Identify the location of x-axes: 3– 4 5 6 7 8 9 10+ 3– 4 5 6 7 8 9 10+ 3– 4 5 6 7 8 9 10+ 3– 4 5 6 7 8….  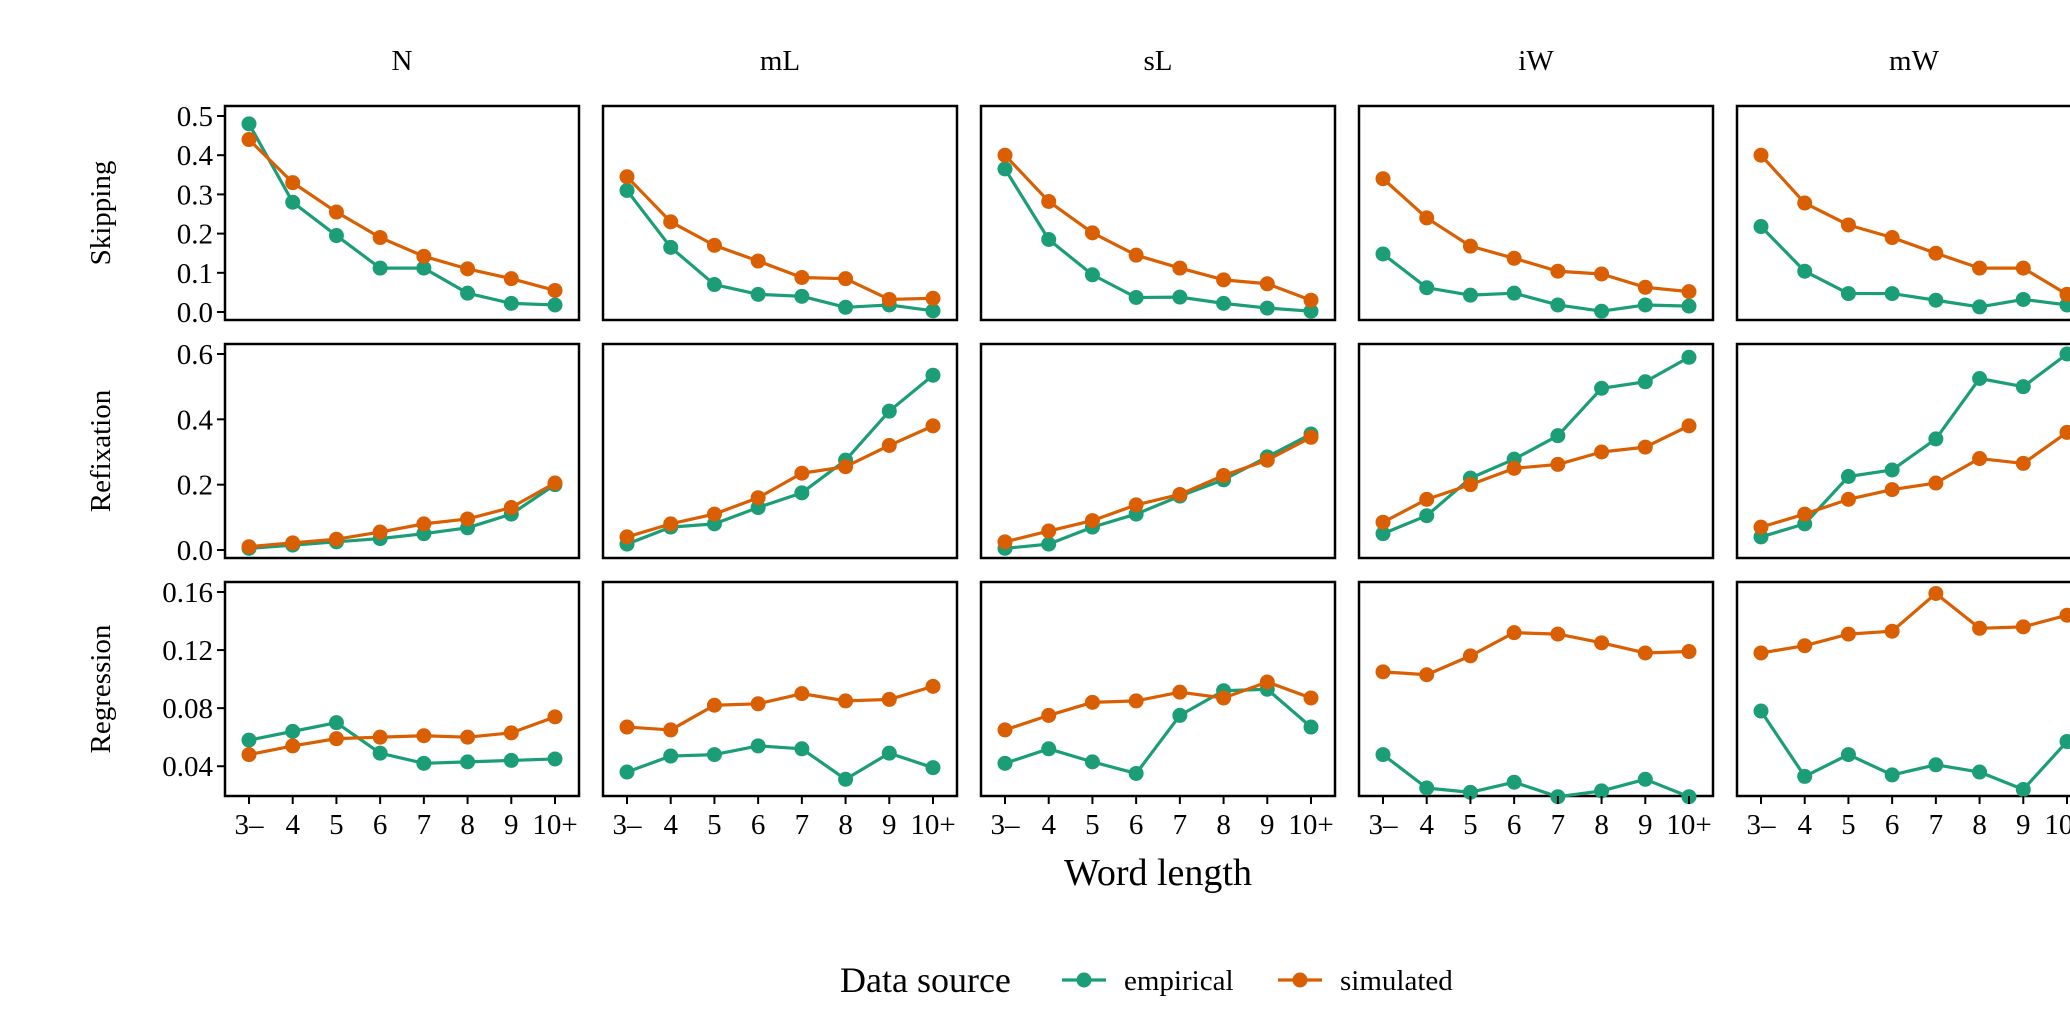
(1152, 818).